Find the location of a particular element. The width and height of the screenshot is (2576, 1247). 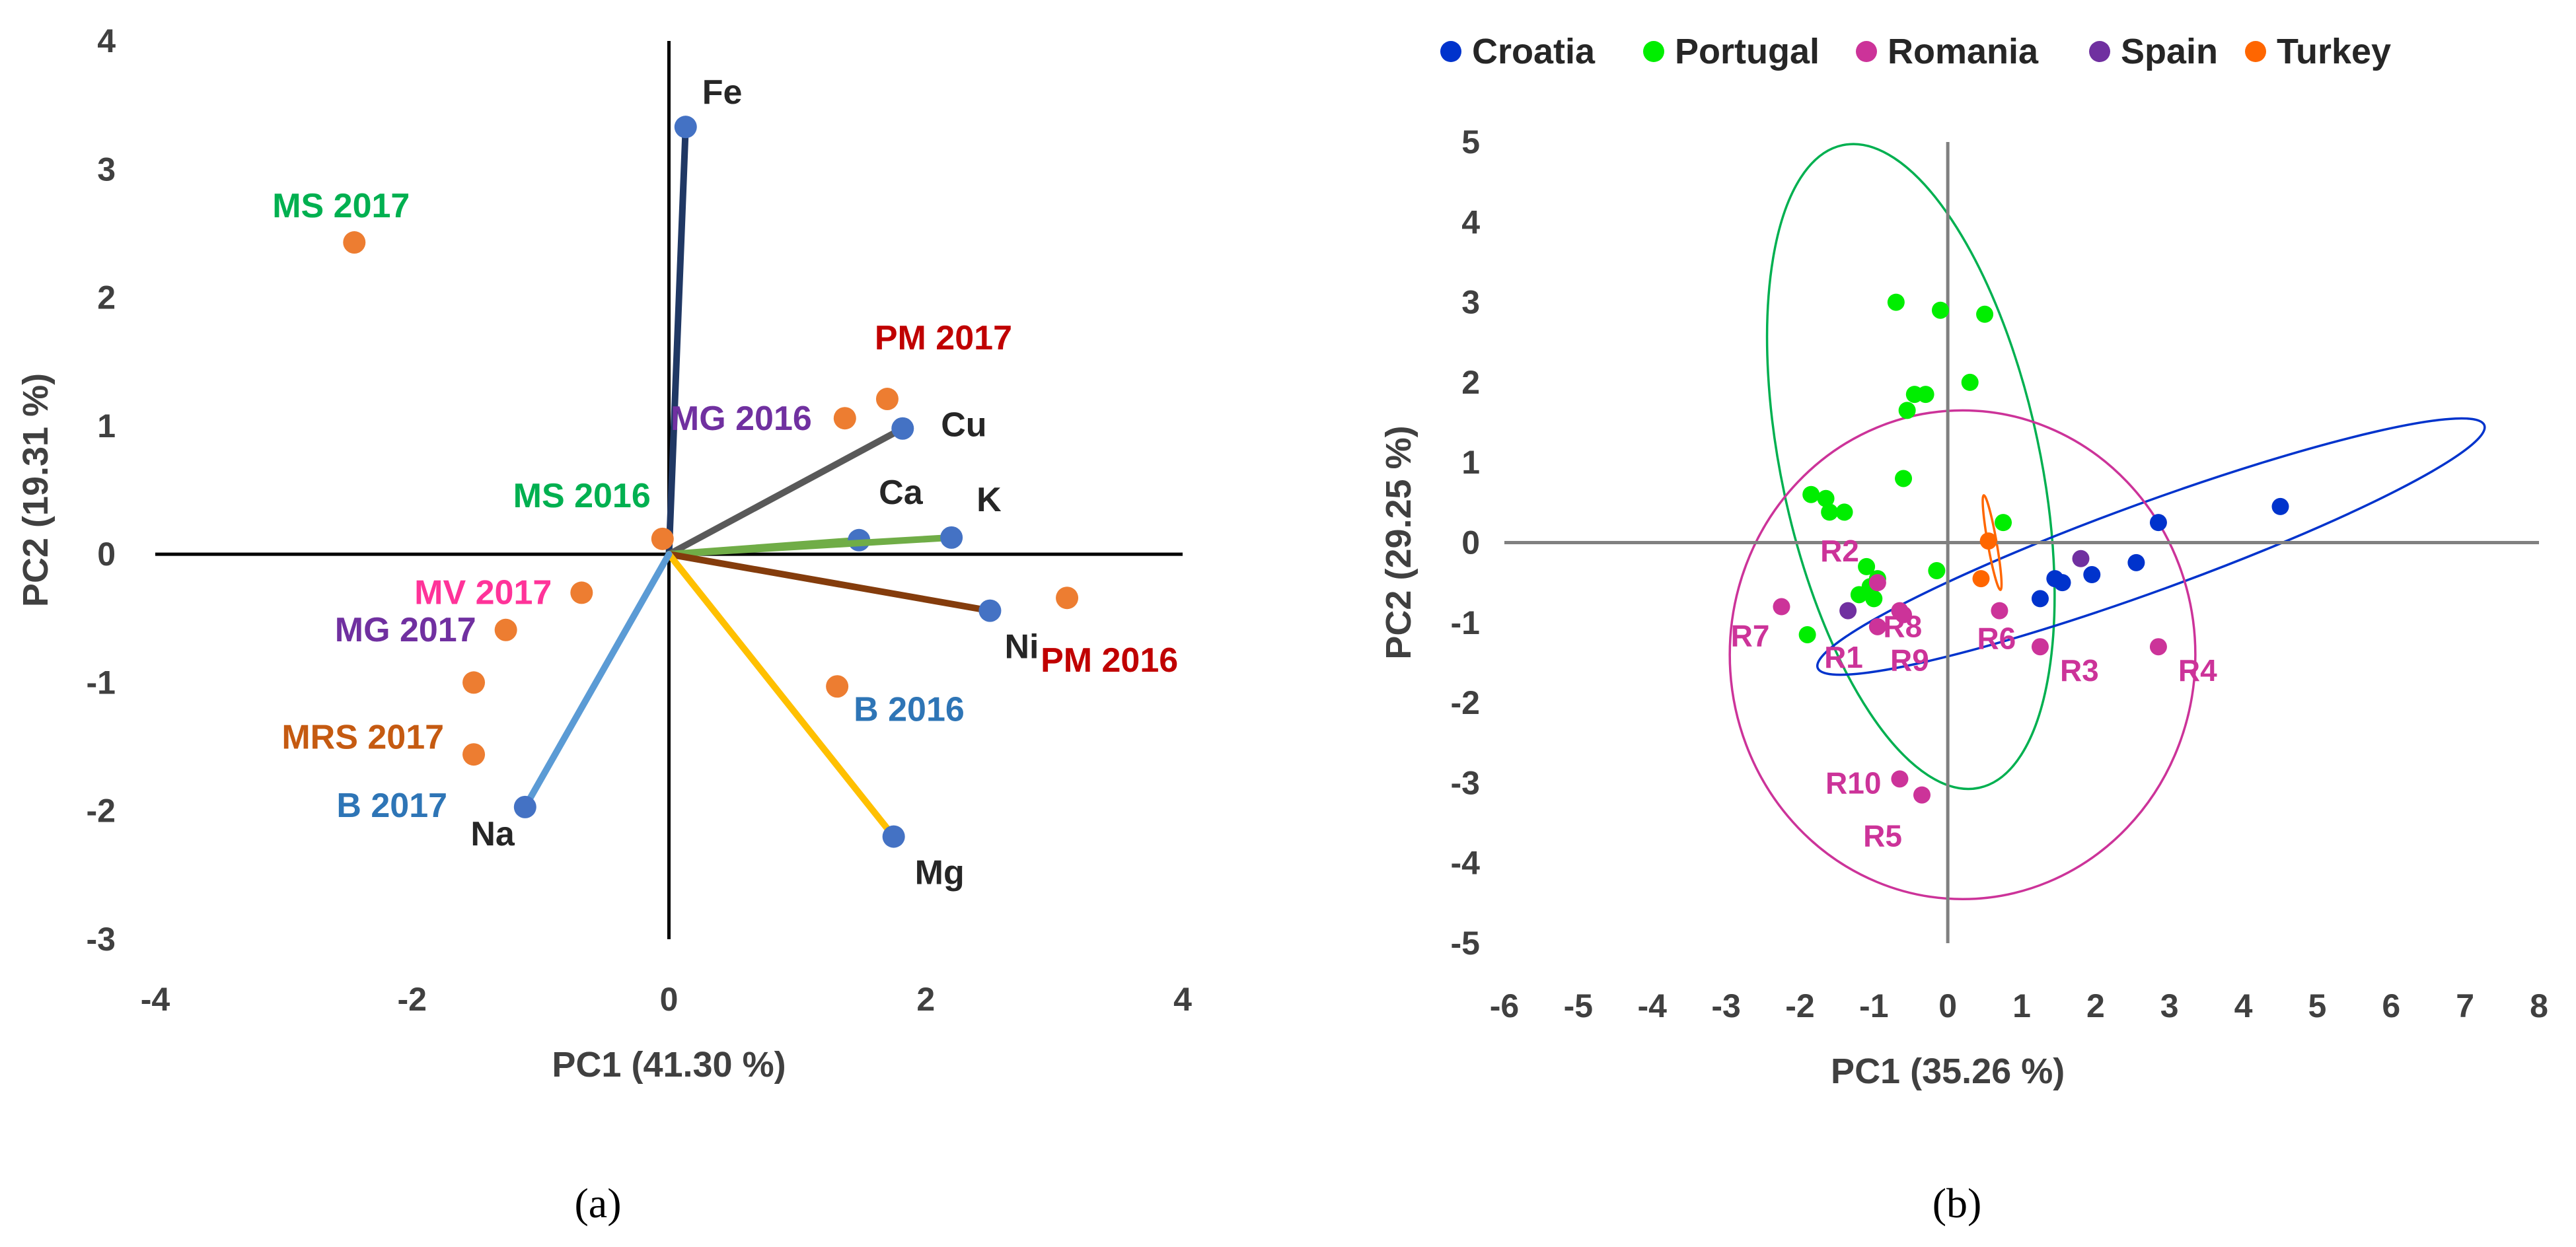

legend-marker-croatia is located at coordinates (1450, 51).